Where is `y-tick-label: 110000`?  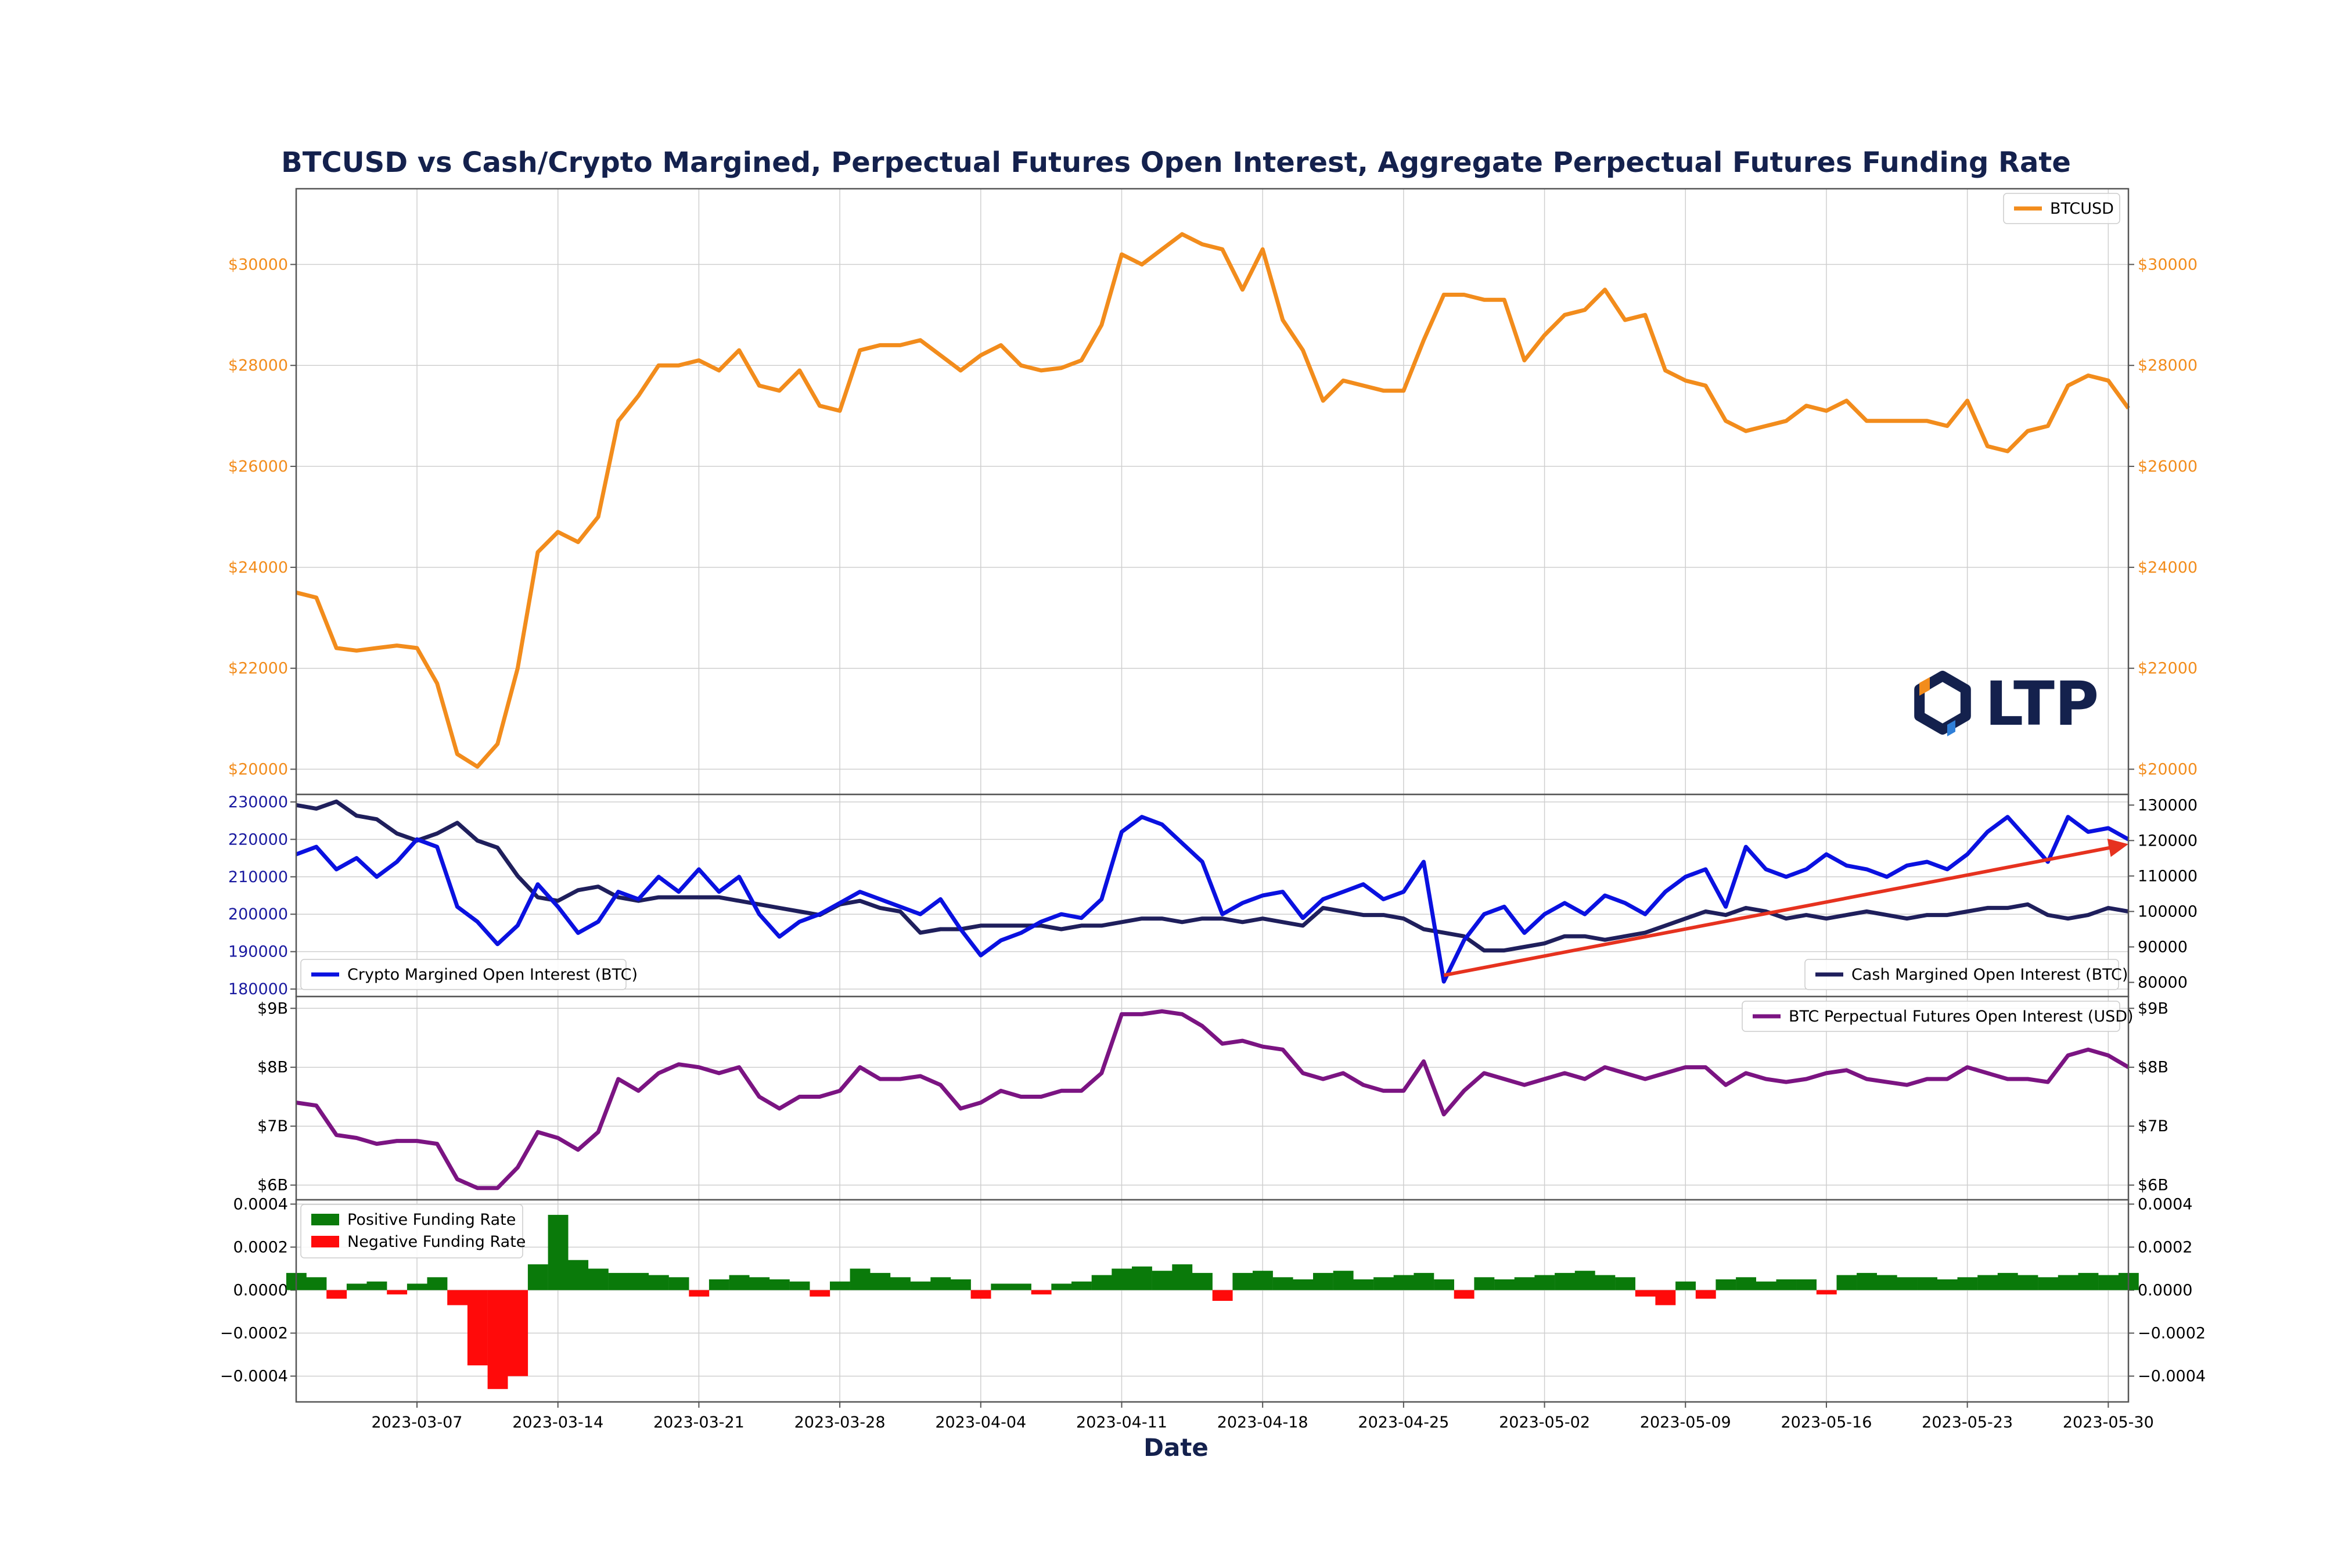
y-tick-label: 110000 is located at coordinates (2168, 876).